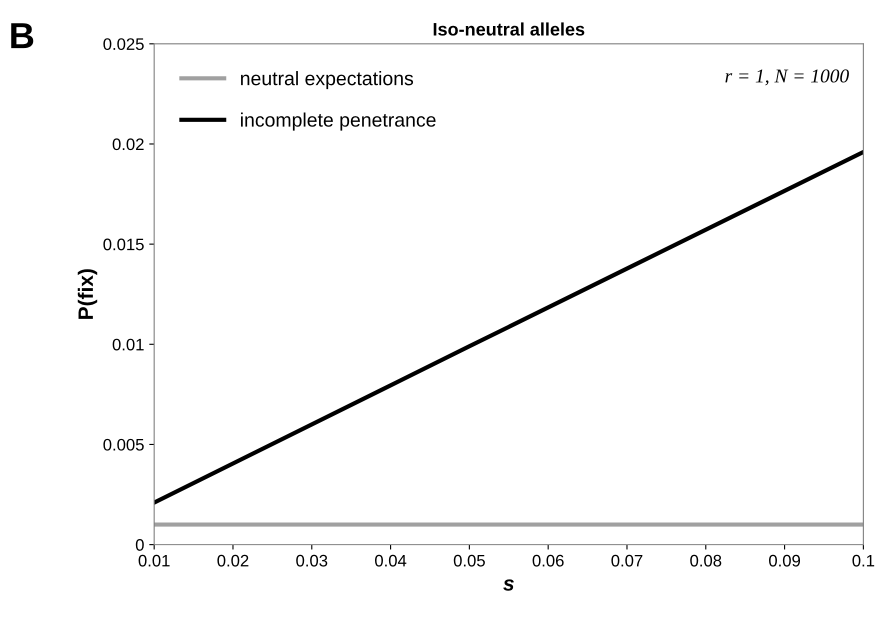 This screenshot has height=626, width=881. What do you see at coordinates (128, 344) in the screenshot?
I see `y-tick-label: 0.01` at bounding box center [128, 344].